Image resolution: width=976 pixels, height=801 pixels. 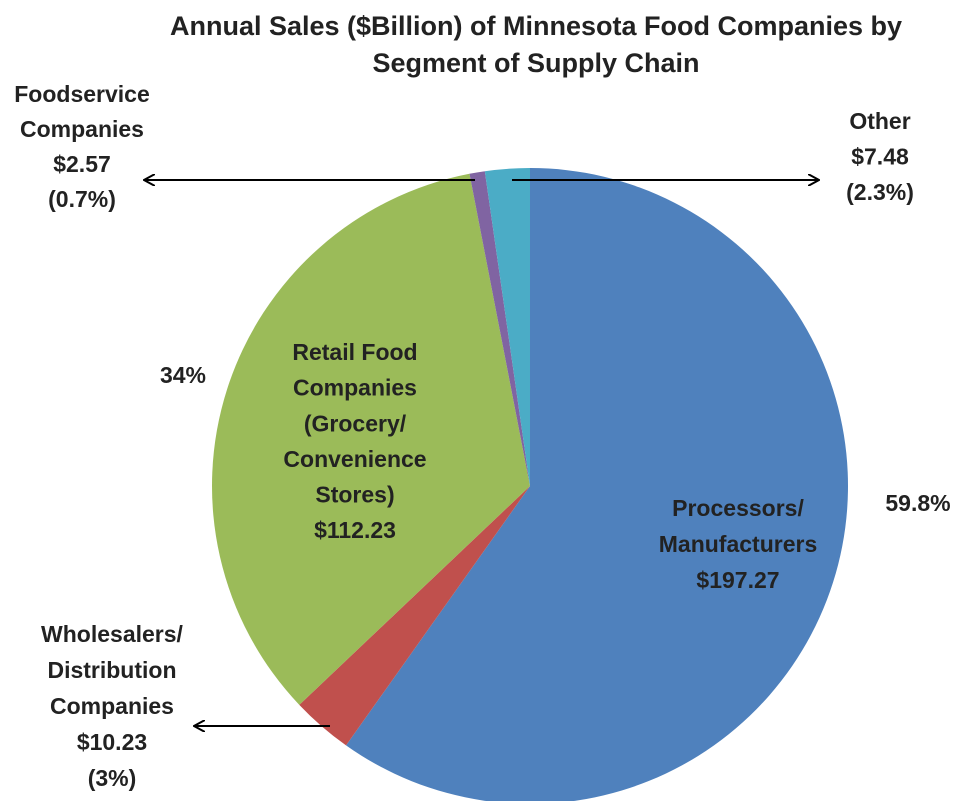 What do you see at coordinates (738, 544) in the screenshot?
I see `slice-label: Manufacturers` at bounding box center [738, 544].